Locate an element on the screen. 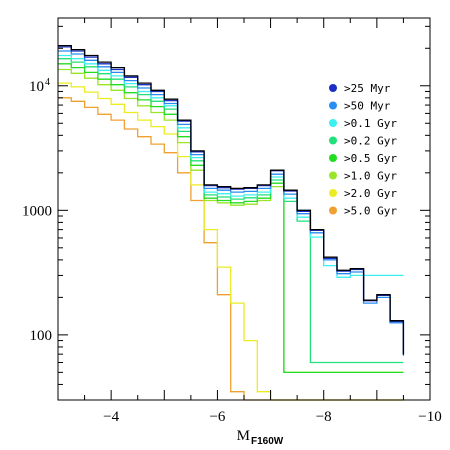  legend-label: >50 Myr is located at coordinates (367, 106).